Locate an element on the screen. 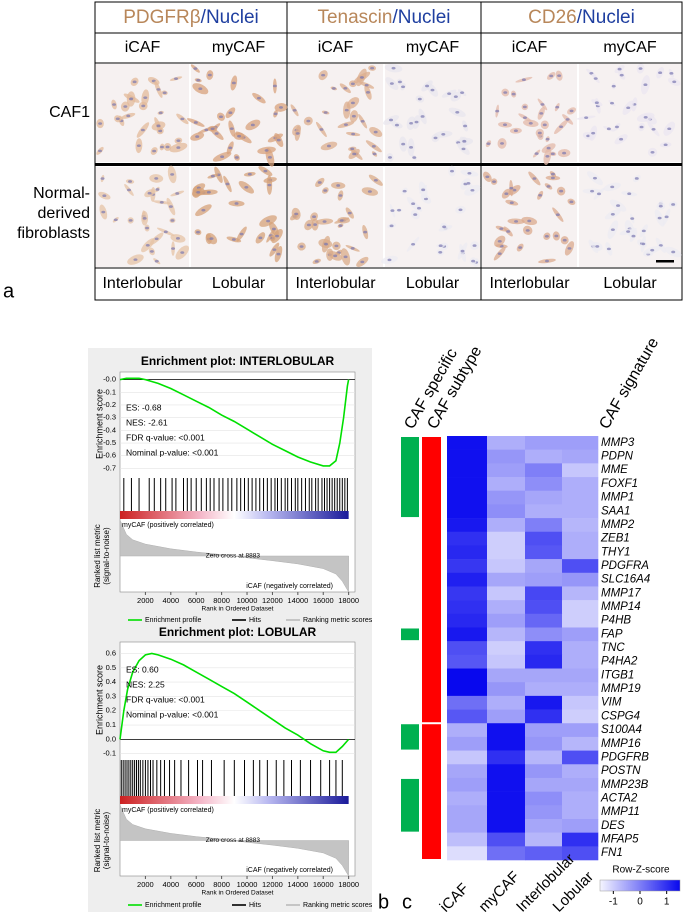 The image size is (685, 913). micrograph is located at coordinates (335, 113).